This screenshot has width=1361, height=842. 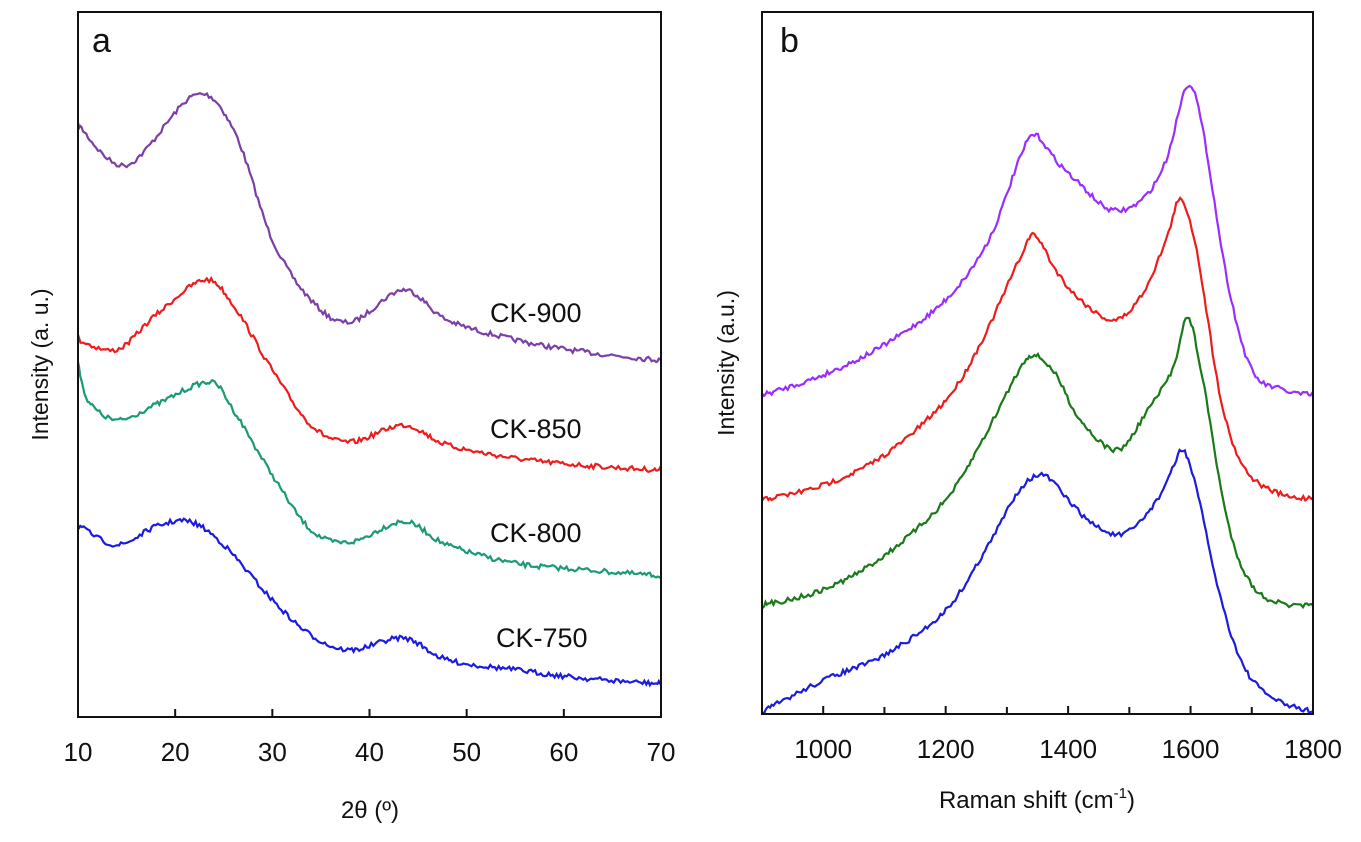 I want to click on x-tick-label: 40, so click(x=369, y=752).